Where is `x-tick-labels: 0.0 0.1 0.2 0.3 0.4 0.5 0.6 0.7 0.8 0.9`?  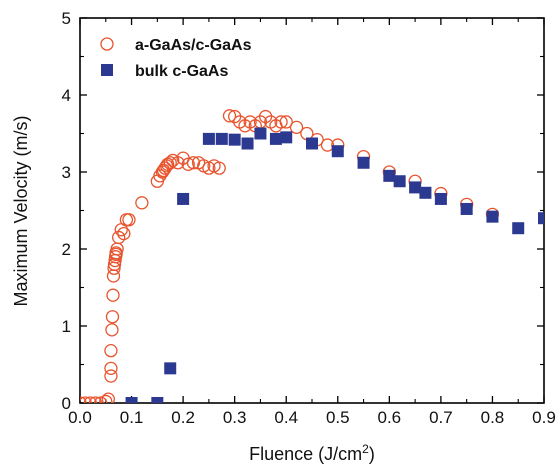
x-tick-labels: 0.0 0.1 0.2 0.3 0.4 0.5 0.6 0.7 0.8 0.9 is located at coordinates (312, 417).